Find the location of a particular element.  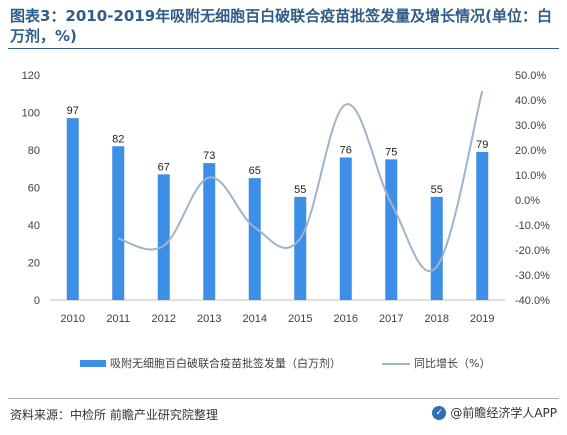

y-left-tick-label: 120 is located at coordinates (31, 76).